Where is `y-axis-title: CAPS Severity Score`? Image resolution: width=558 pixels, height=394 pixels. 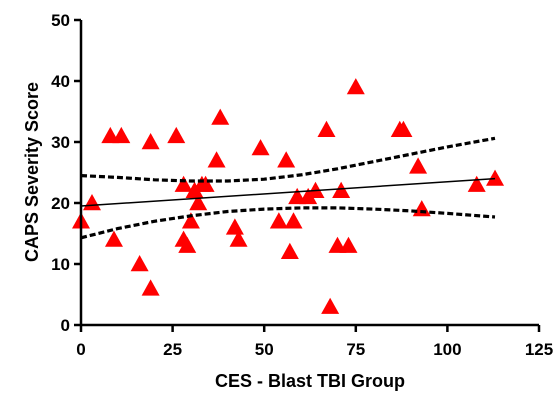
y-axis-title: CAPS Severity Score is located at coordinates (32, 172).